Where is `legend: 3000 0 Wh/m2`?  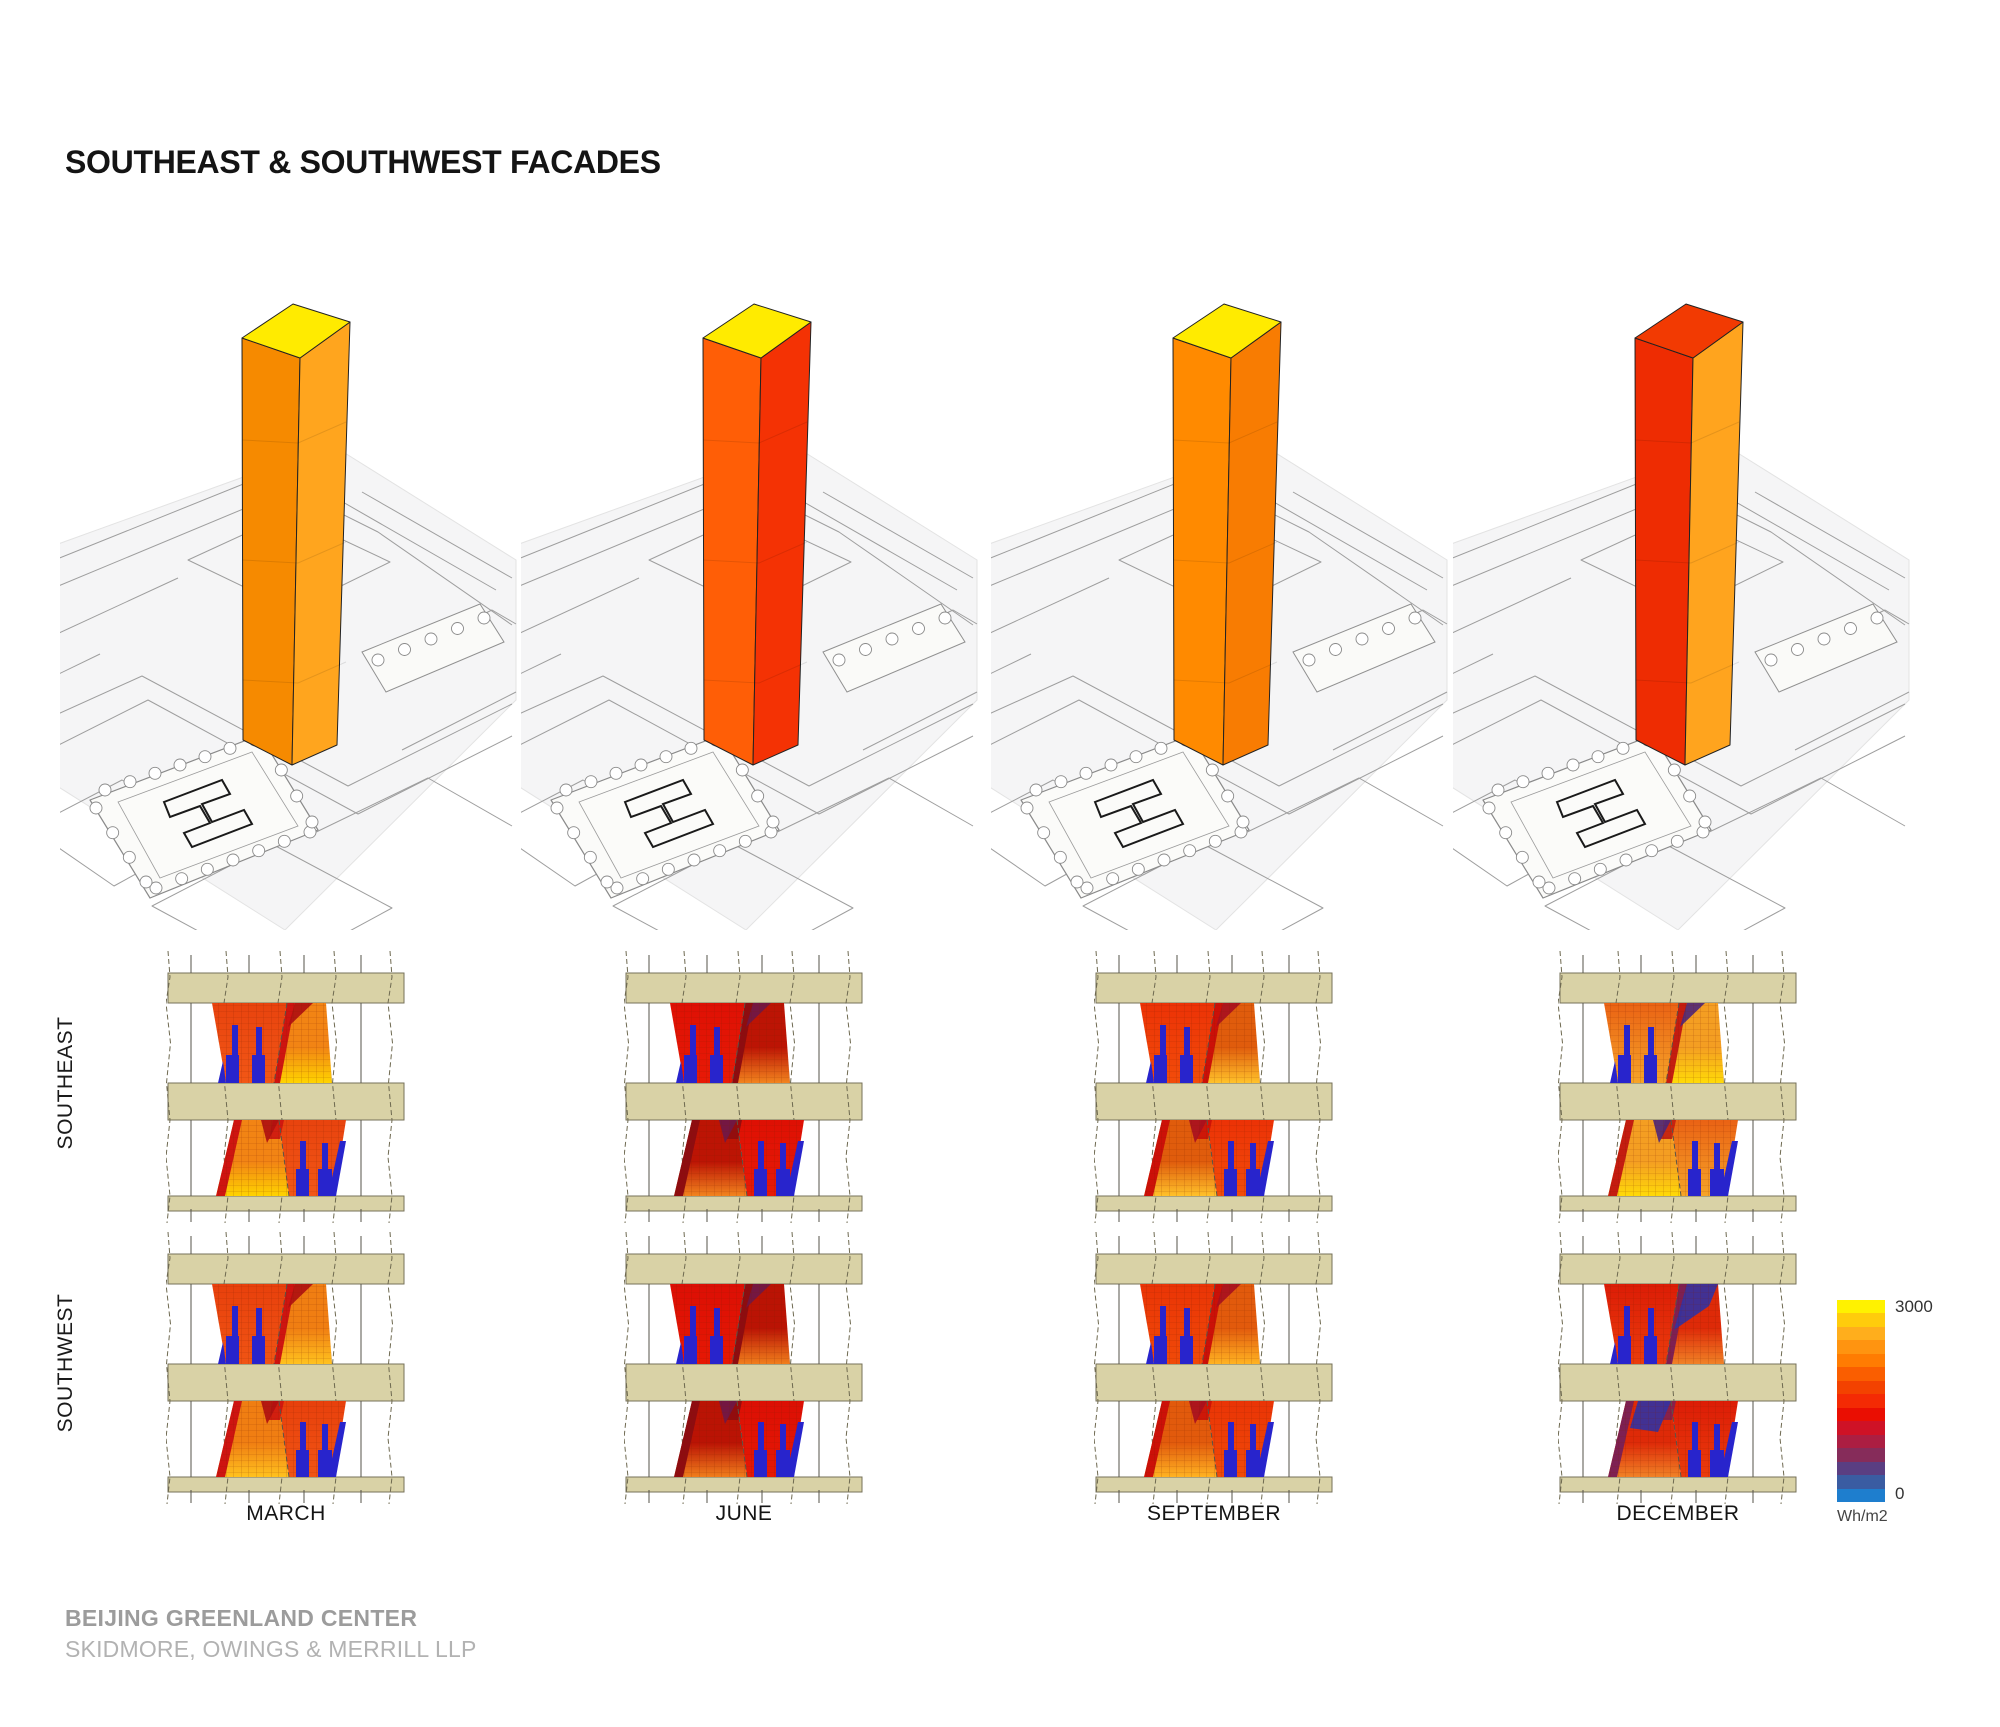
legend: 3000 0 Wh/m2 is located at coordinates (1885, 1411).